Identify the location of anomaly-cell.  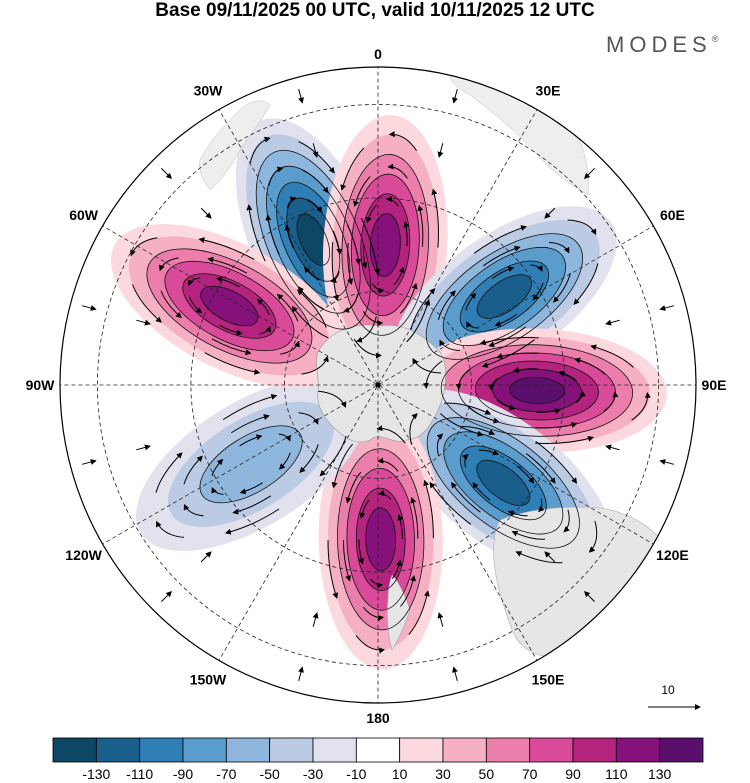
(251, 464).